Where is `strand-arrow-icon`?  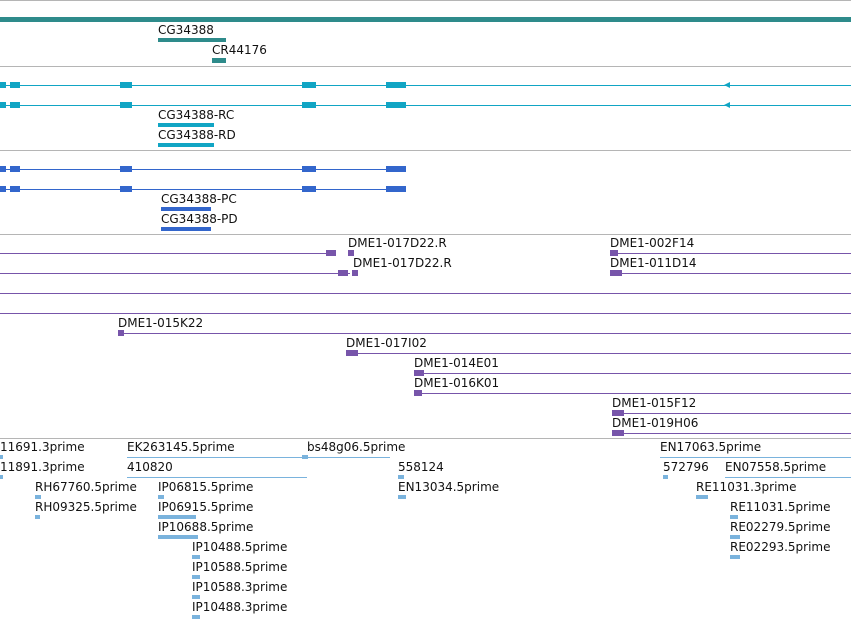 strand-arrow-icon is located at coordinates (727, 85).